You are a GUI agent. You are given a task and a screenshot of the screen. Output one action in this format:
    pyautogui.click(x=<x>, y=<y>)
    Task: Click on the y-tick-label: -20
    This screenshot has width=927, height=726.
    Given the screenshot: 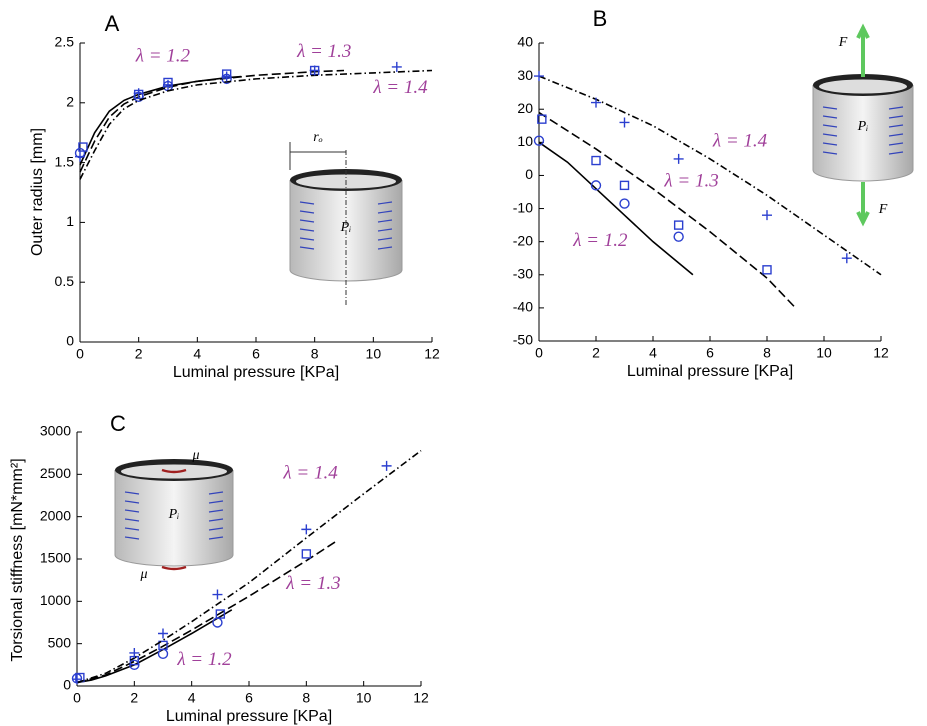 What is the action you would take?
    pyautogui.click(x=523, y=240)
    